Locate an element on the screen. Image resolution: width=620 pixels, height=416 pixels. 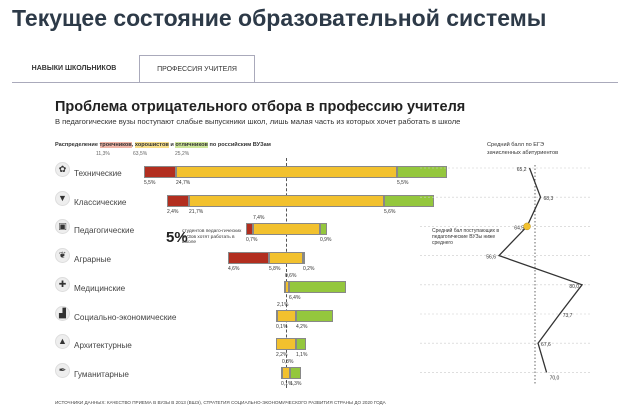
ege-value-label: 56,6 is located at coordinates (491, 258).